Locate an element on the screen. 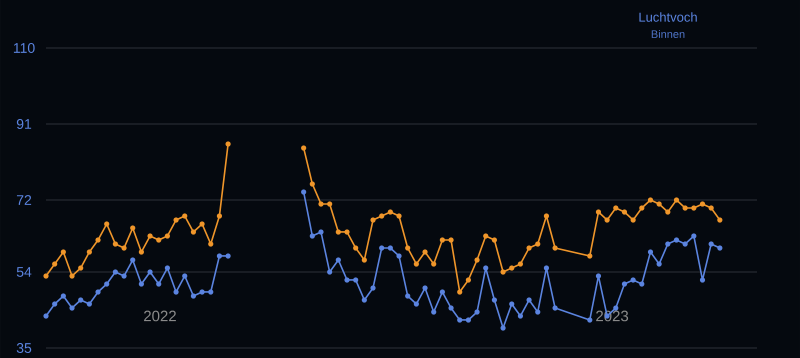 Image resolution: width=800 pixels, height=358 pixels. y-tick-label: 91 is located at coordinates (24, 124).